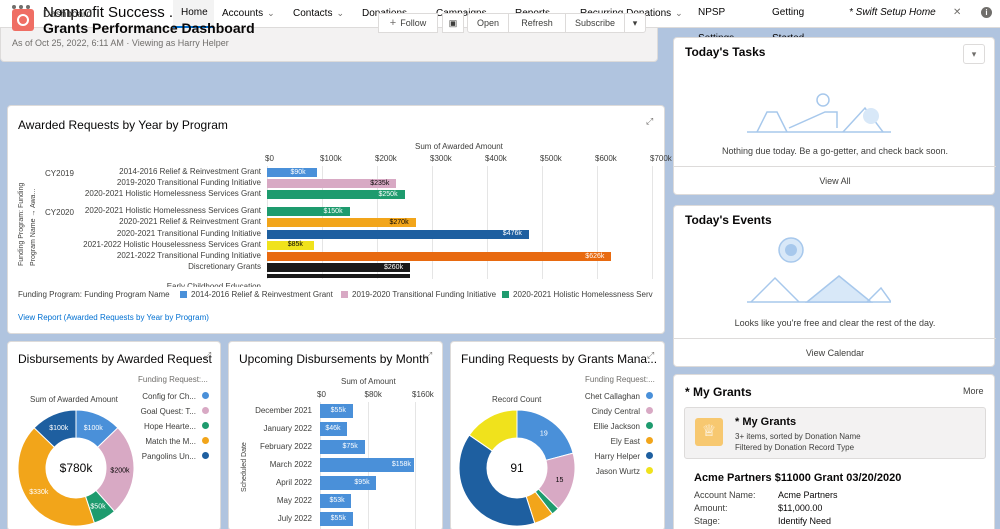 This screenshot has height=529, width=1000. Describe the element at coordinates (453, 23) in the screenshot. I see `collaborate-icon: ▣` at that location.